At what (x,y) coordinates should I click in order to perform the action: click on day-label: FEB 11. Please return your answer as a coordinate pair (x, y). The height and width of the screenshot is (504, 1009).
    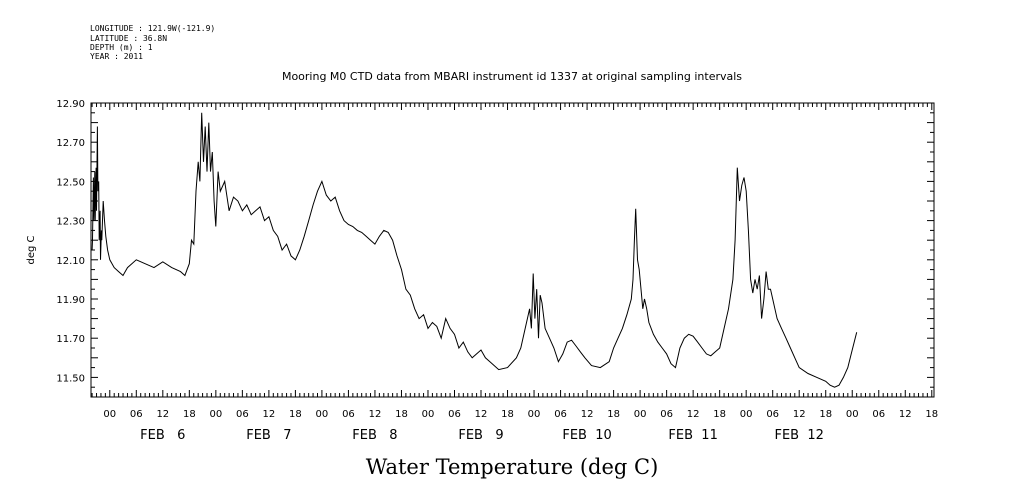
    Looking at the image, I should click on (692, 435).